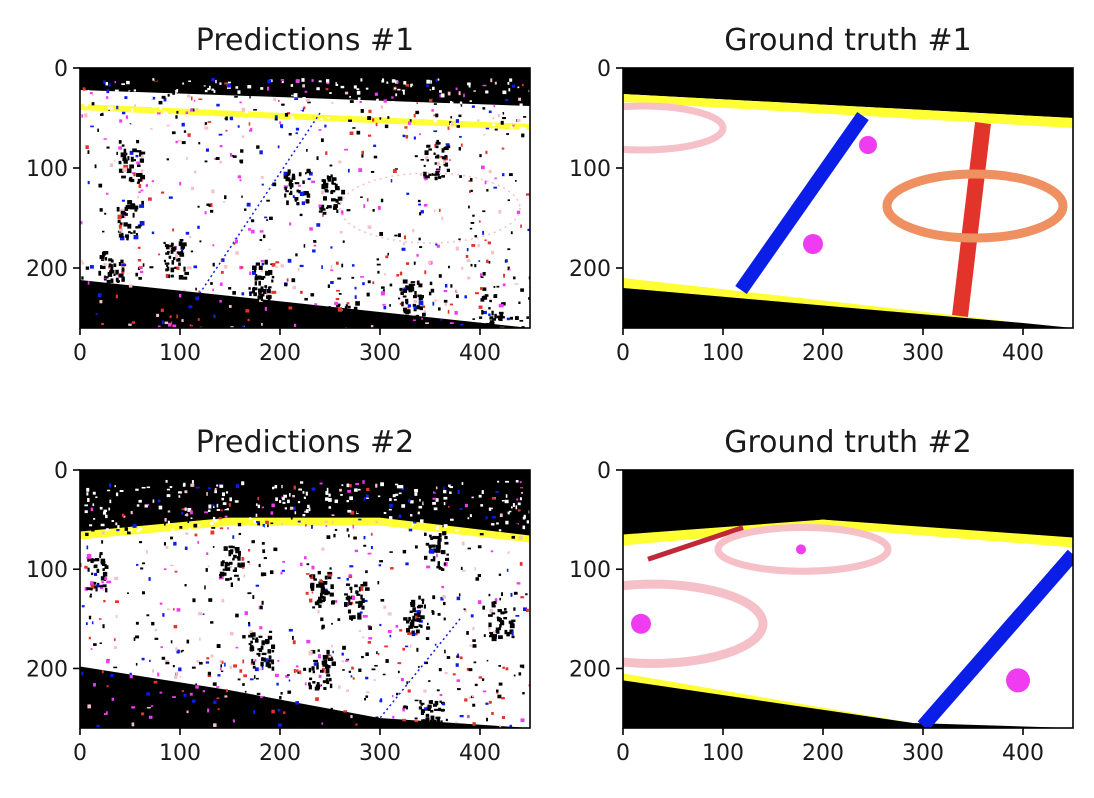  Describe the element at coordinates (305, 442) in the screenshot. I see `panel-title: Predictions #2` at that location.